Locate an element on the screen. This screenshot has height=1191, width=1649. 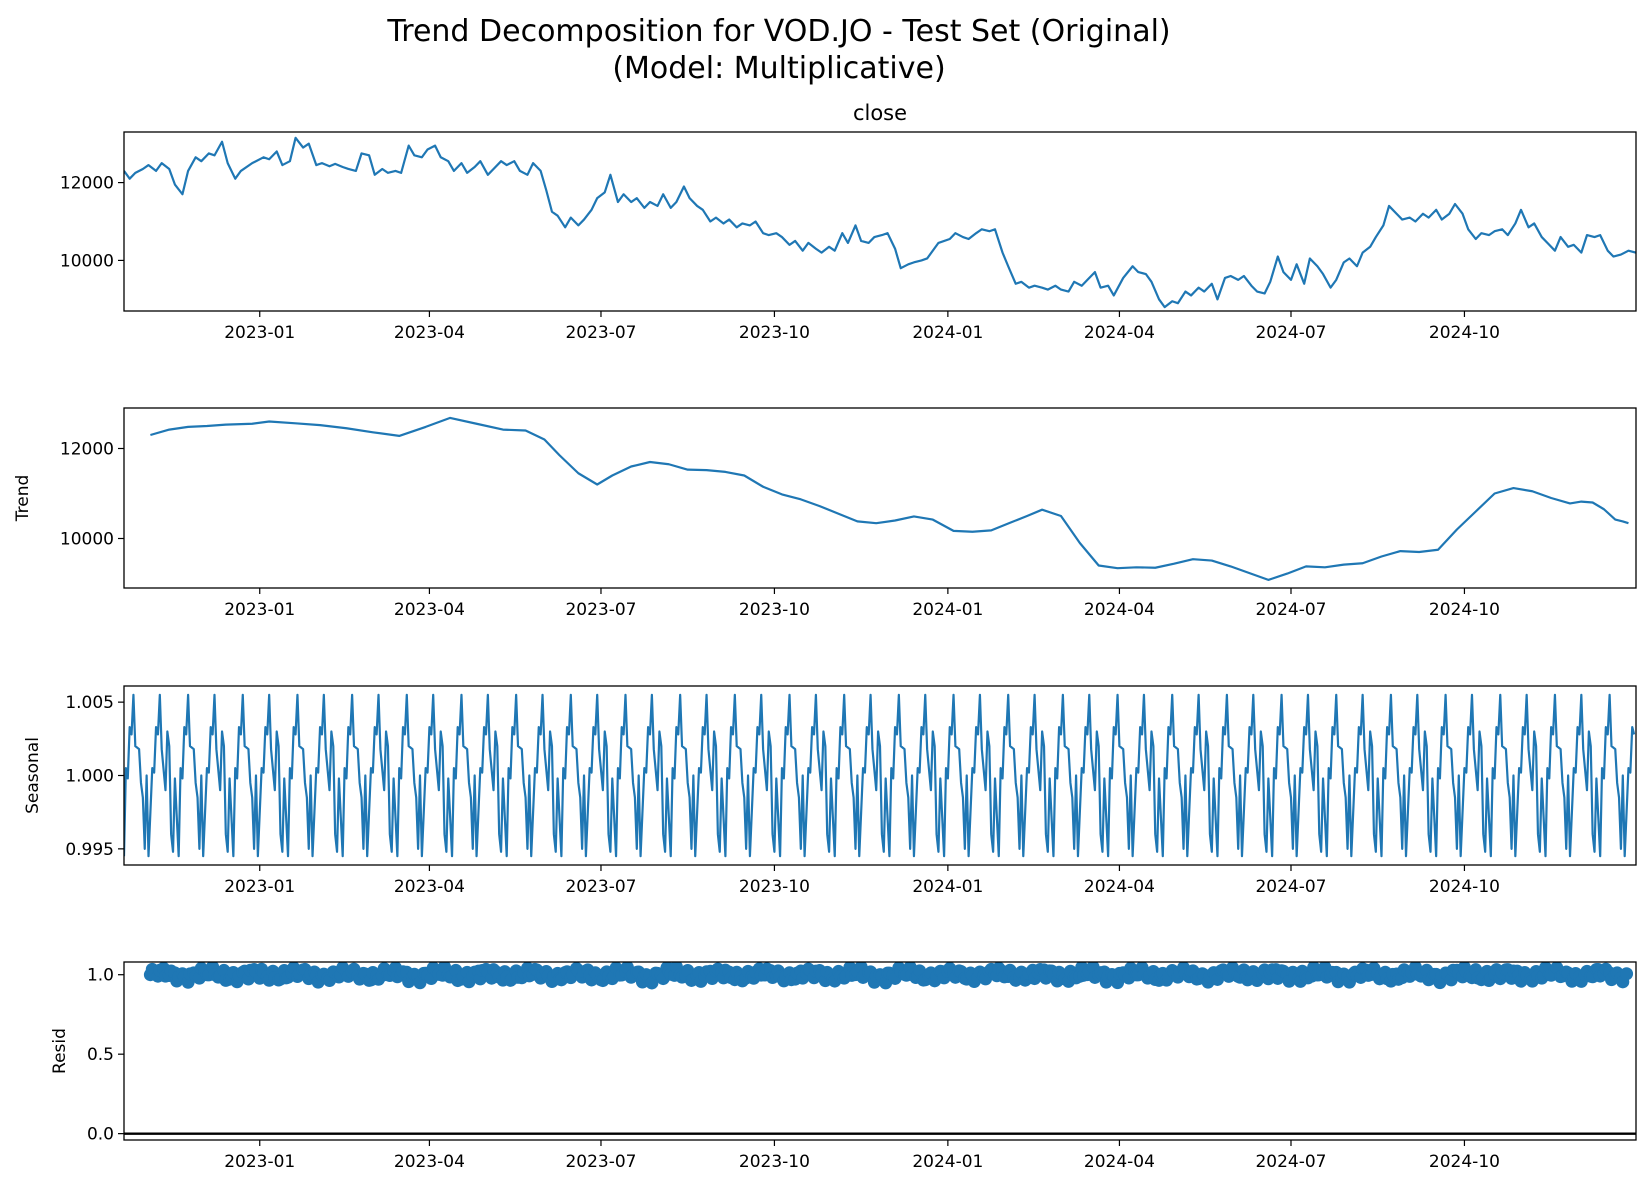
y-tick-label: 0.0 is located at coordinates (100, 1135).